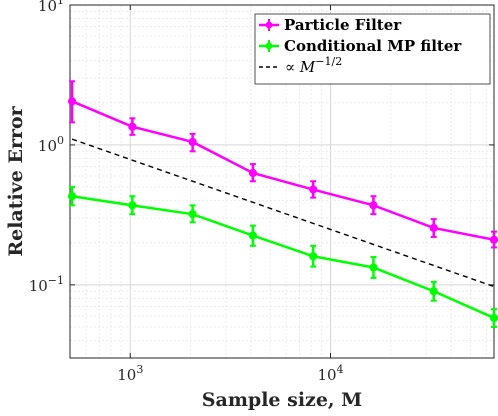 The width and height of the screenshot is (498, 416). I want to click on legend-entry-0: Particle Filter, so click(330, 25).